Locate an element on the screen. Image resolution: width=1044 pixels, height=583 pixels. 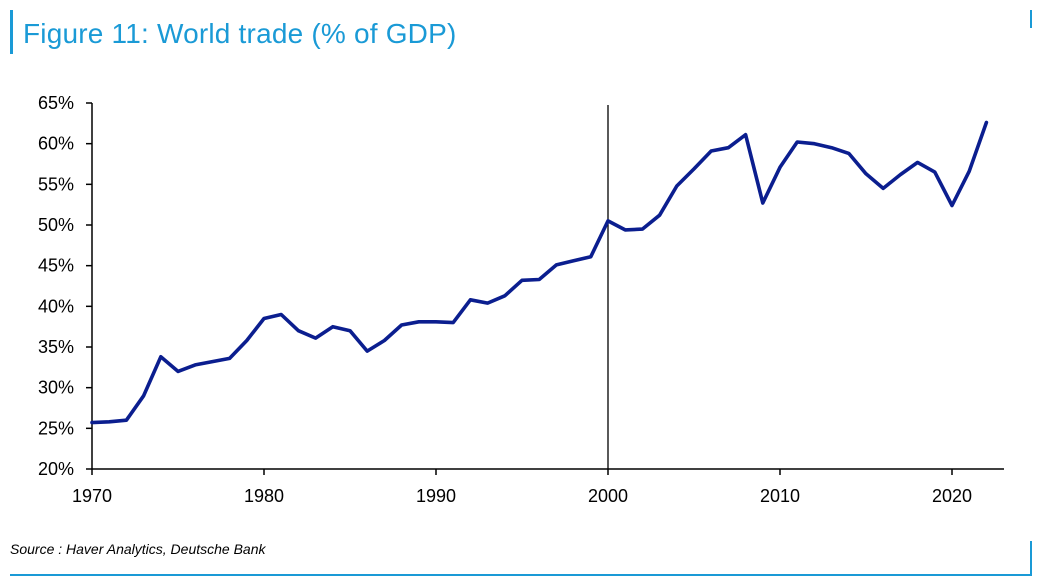
y-tick-label: 60% is located at coordinates (56, 144).